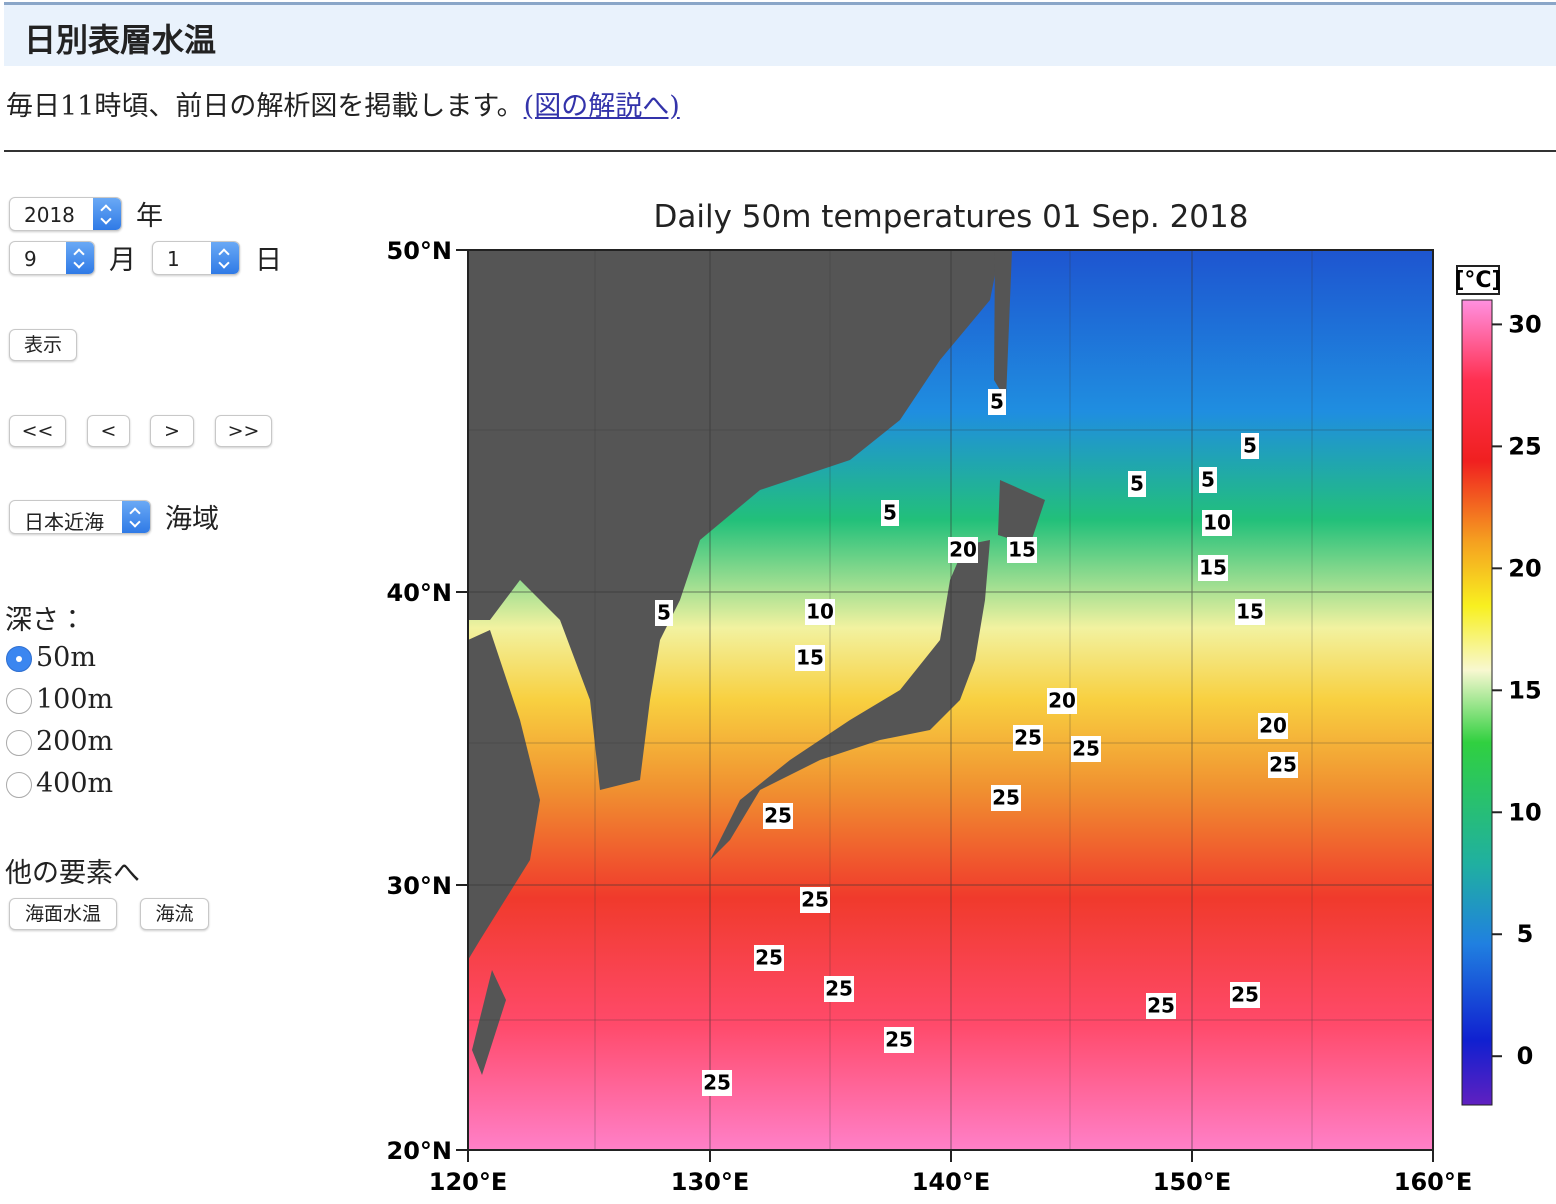 The image size is (1556, 1204). Describe the element at coordinates (1477, 702) in the screenshot. I see `colorbar` at that location.